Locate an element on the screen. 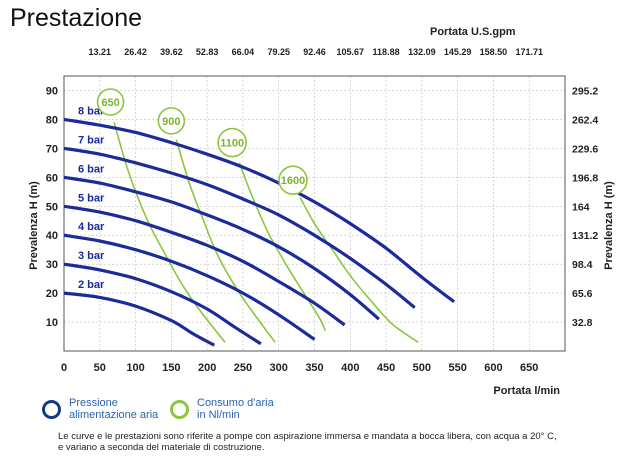 The image size is (641, 460). x-tick-label: 450 is located at coordinates (386, 368).